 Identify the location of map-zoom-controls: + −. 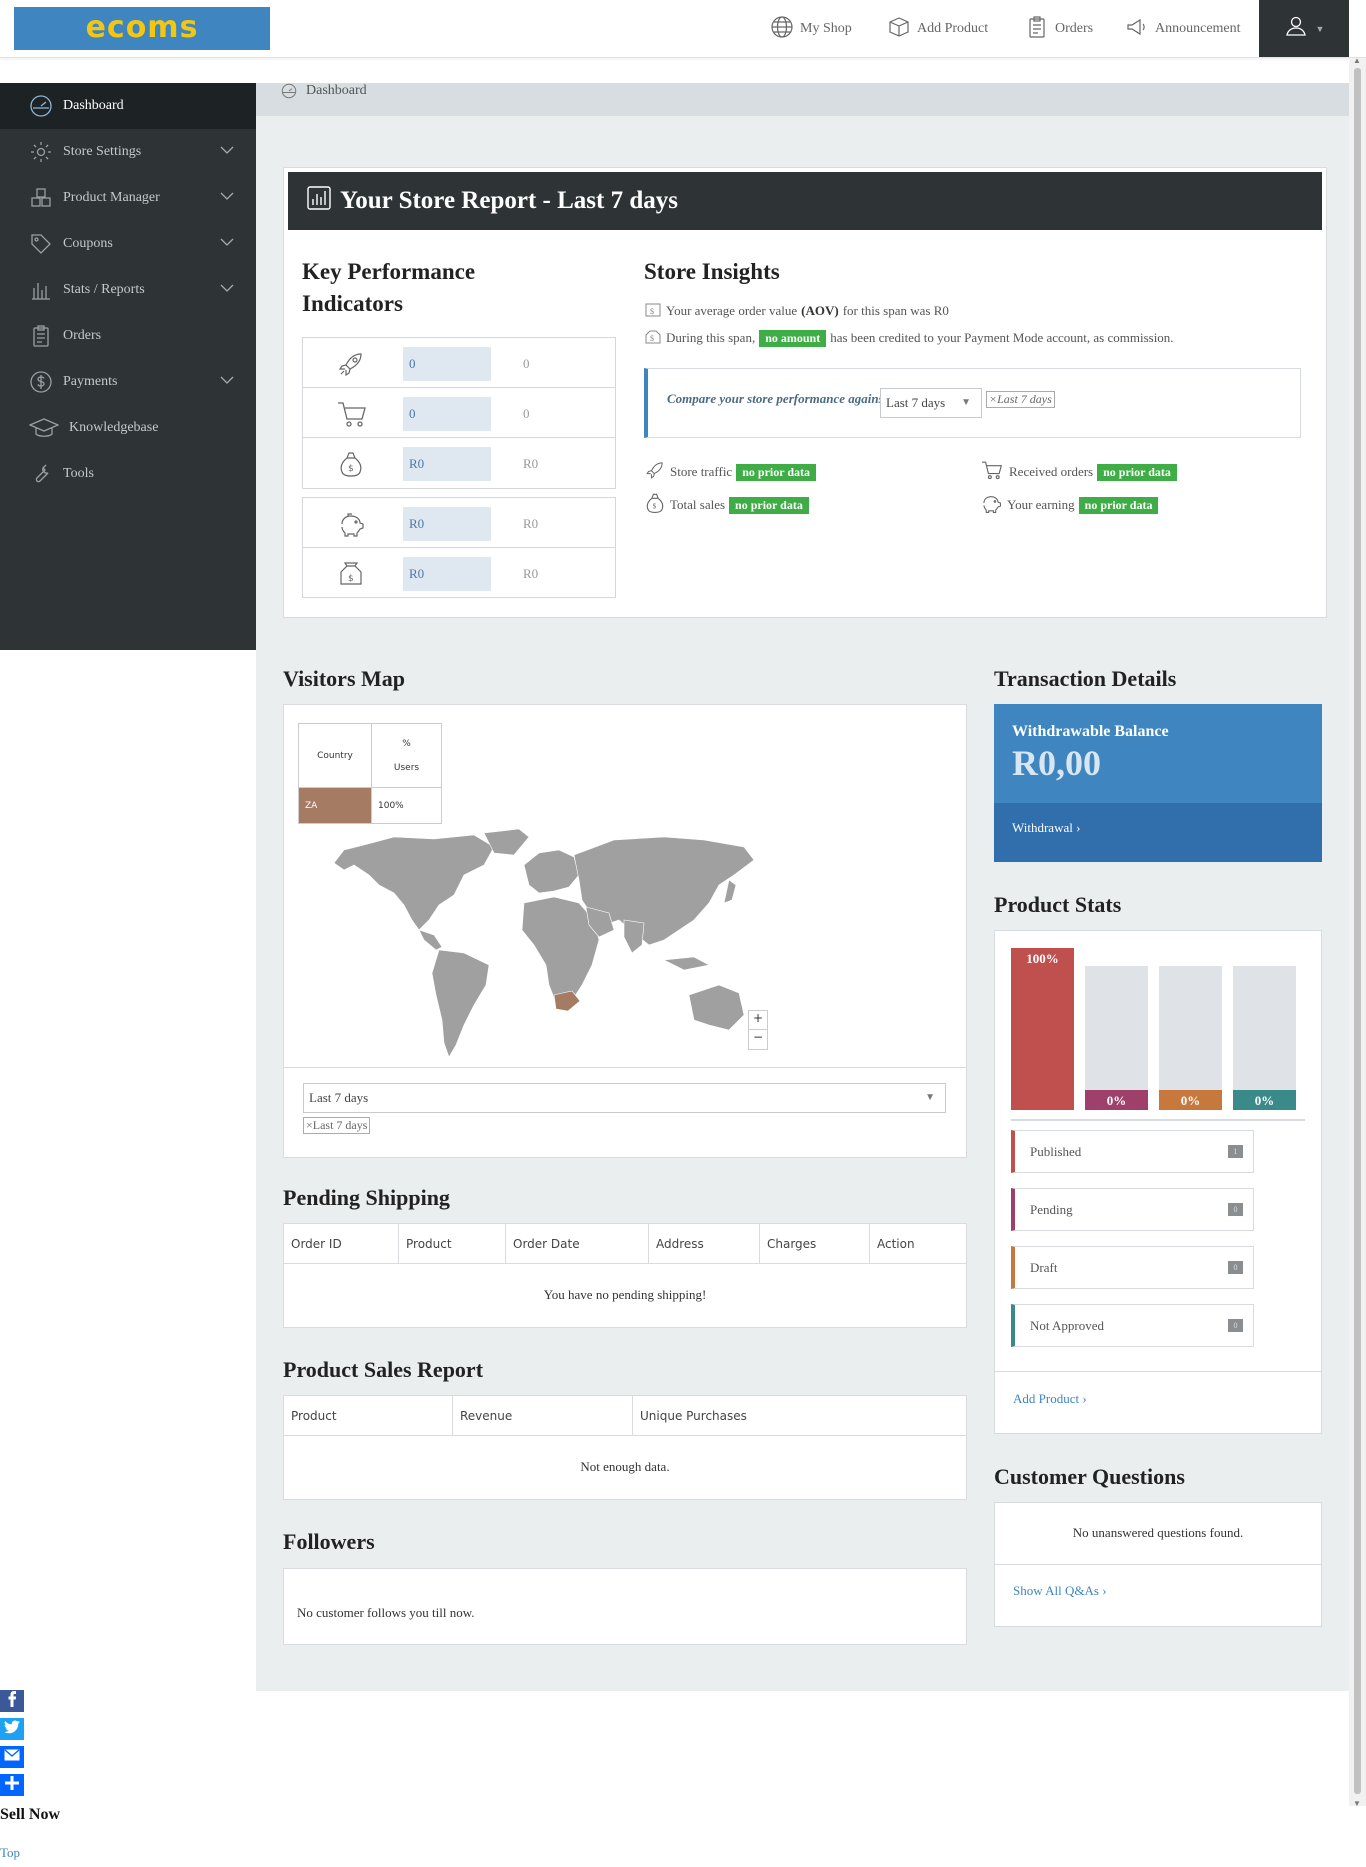
(758, 1030).